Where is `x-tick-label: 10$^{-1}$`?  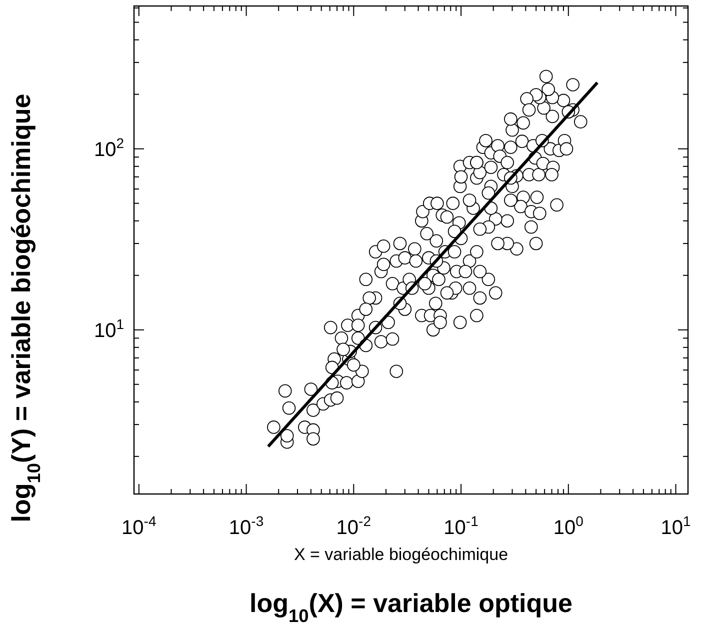
x-tick-label: 10$^{-1}$ is located at coordinates (461, 526).